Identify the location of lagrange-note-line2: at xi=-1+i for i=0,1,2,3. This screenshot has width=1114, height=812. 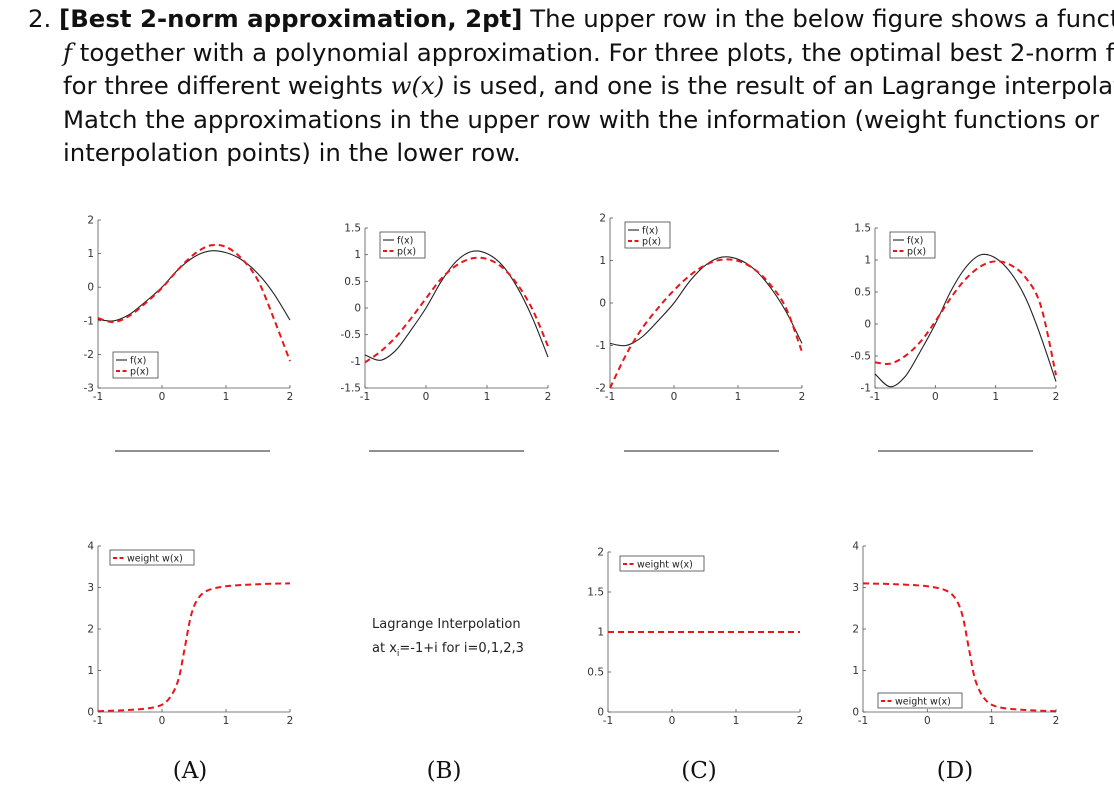
(448, 650).